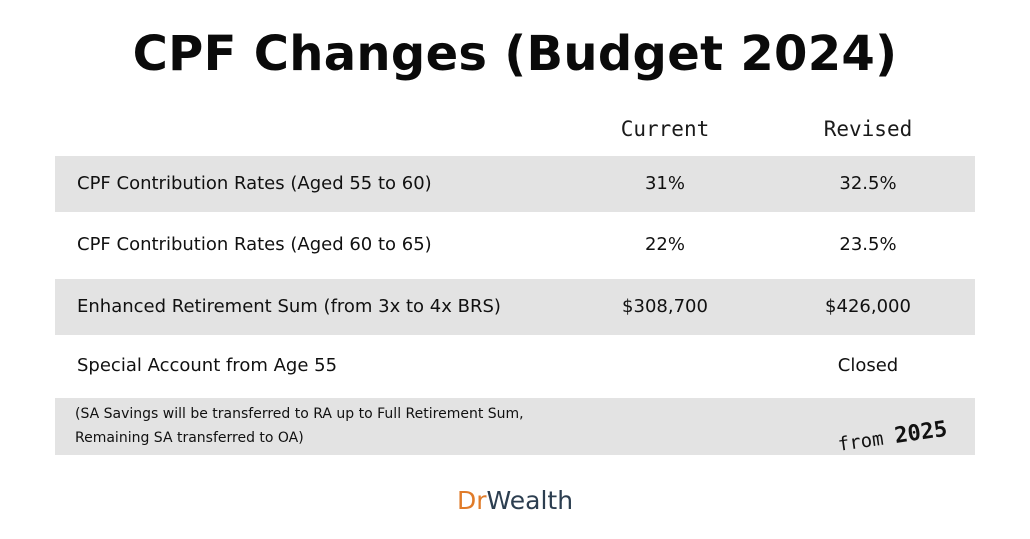 This screenshot has width=1030, height=539. Describe the element at coordinates (207, 365) in the screenshot. I see `row-label: Special Account from Age 55` at that location.